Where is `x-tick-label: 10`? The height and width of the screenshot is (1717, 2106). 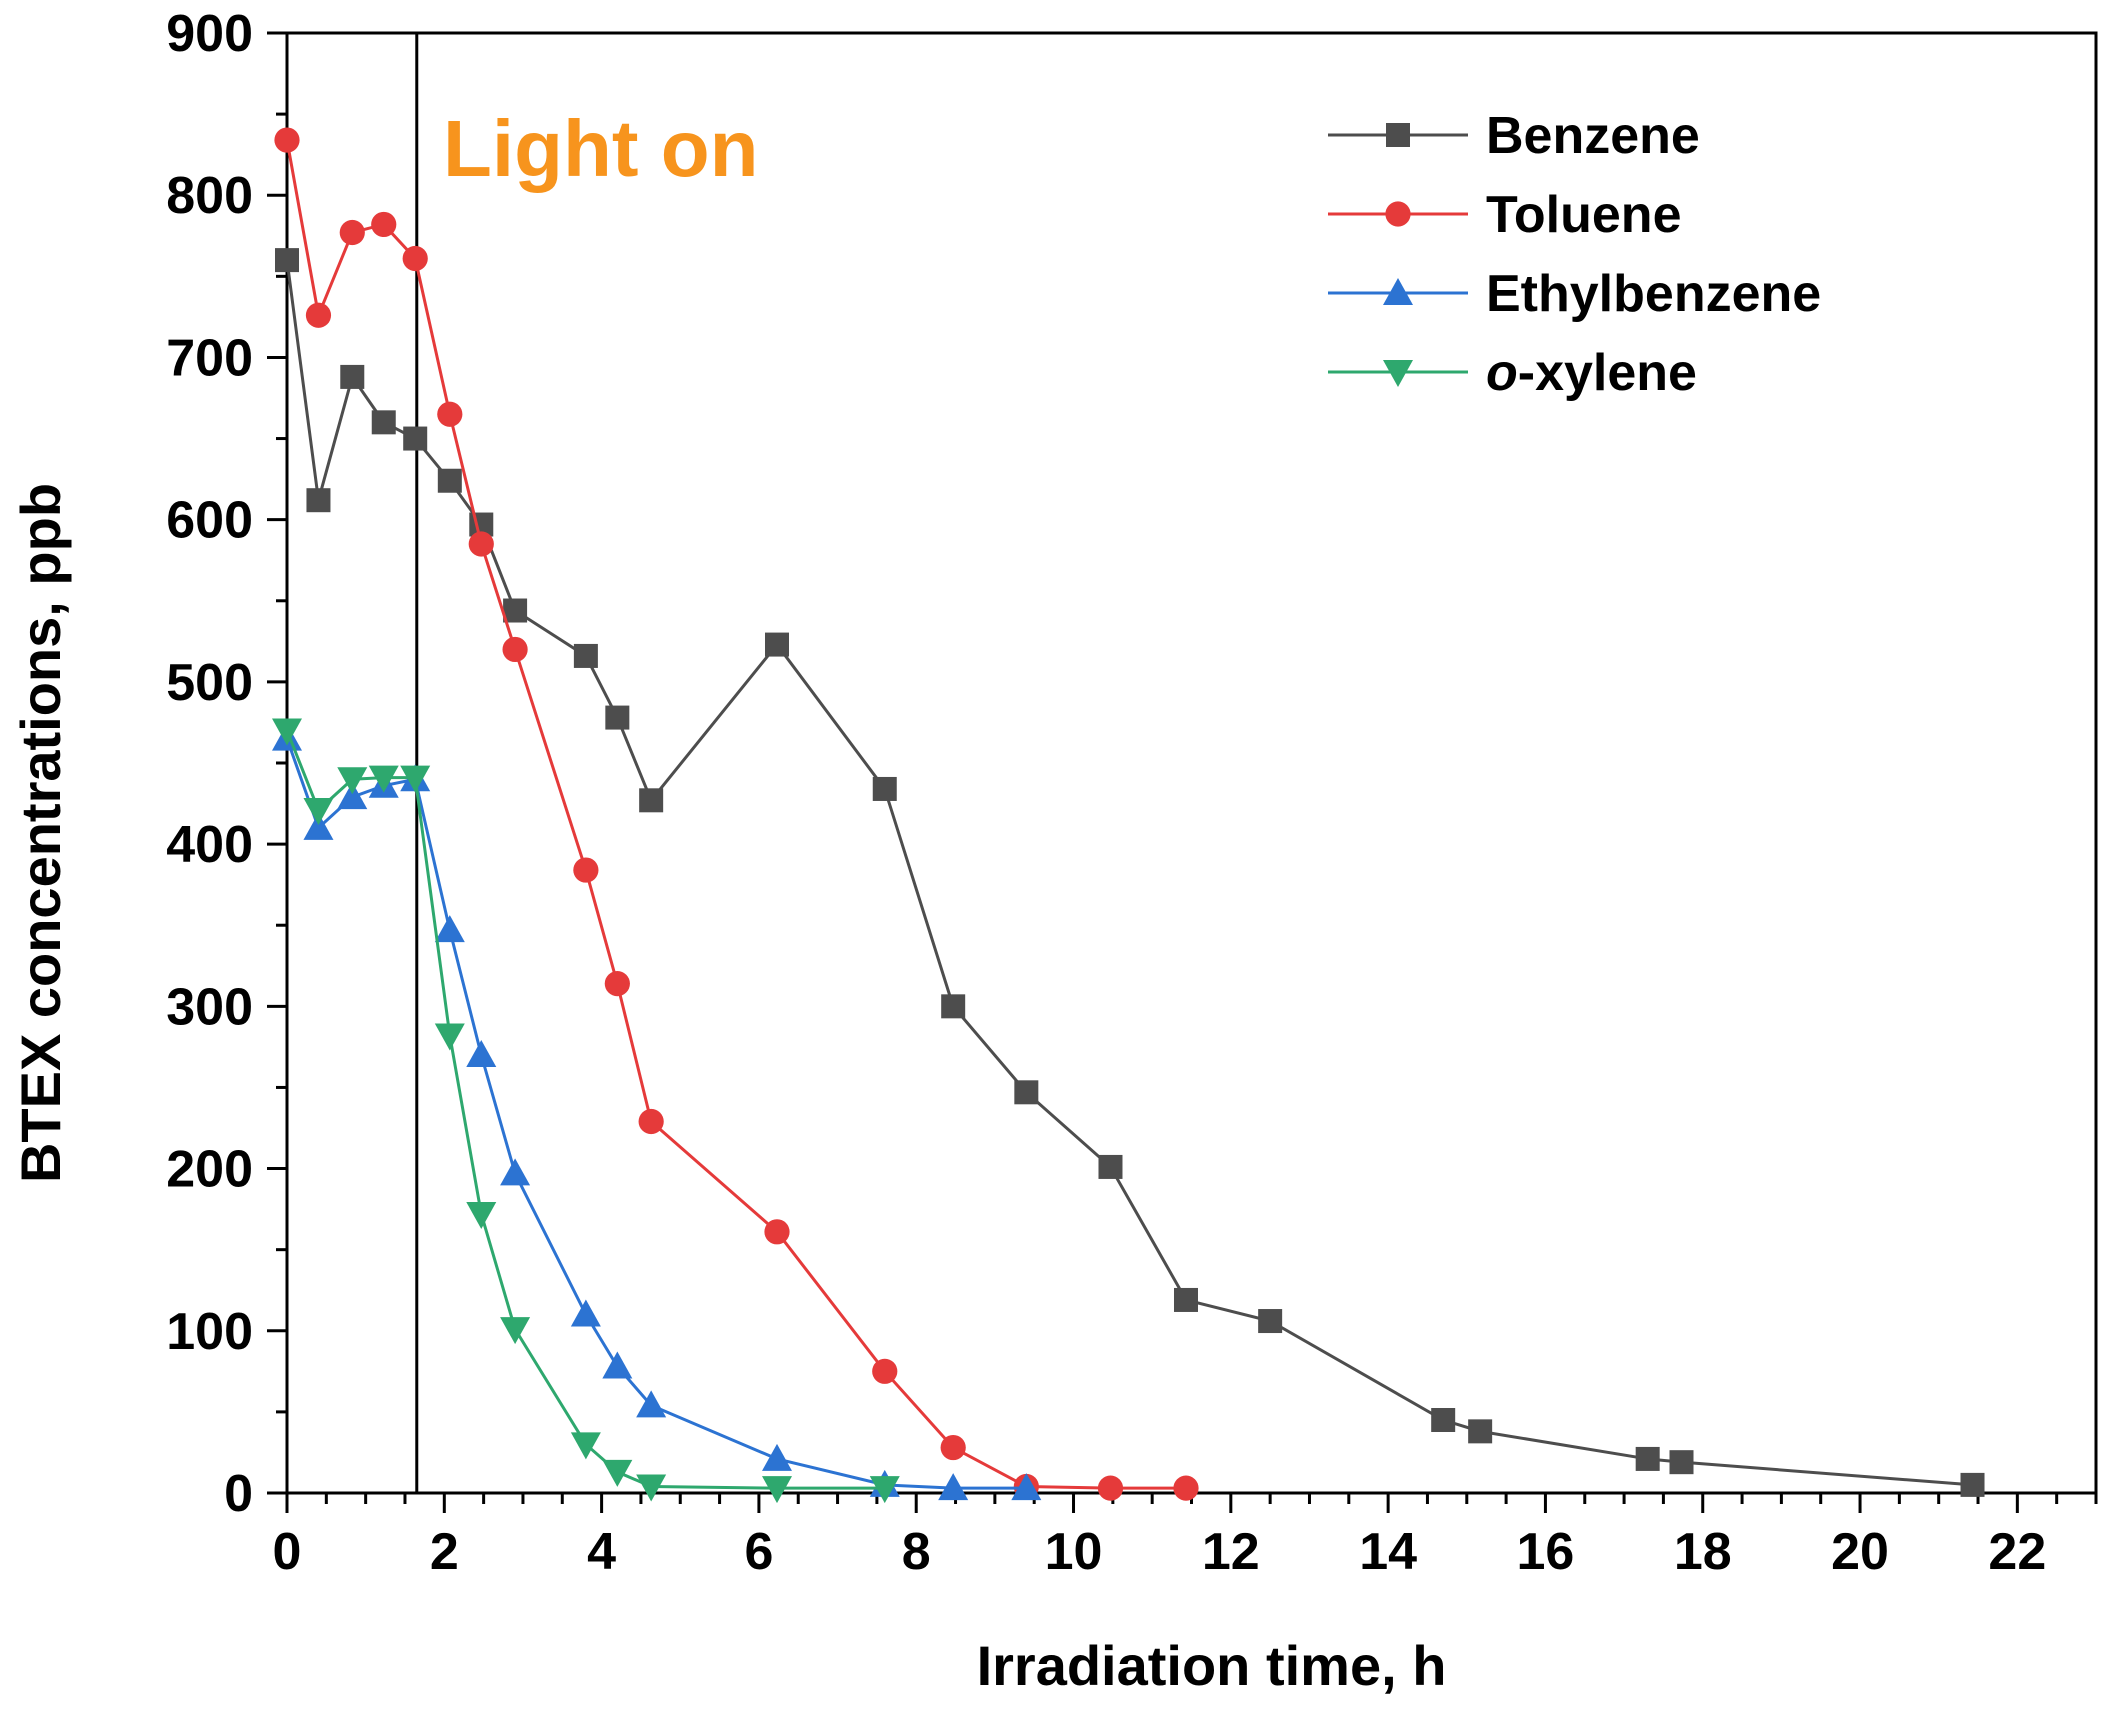 x-tick-label: 10 is located at coordinates (1074, 1552).